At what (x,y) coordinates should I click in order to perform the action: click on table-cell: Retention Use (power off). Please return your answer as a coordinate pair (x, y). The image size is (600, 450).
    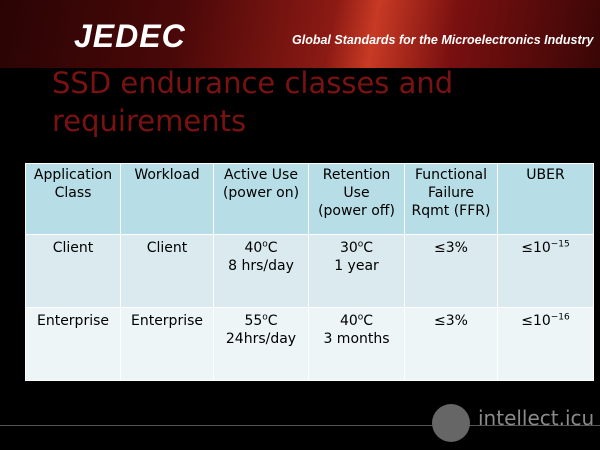
    Looking at the image, I should click on (356, 199).